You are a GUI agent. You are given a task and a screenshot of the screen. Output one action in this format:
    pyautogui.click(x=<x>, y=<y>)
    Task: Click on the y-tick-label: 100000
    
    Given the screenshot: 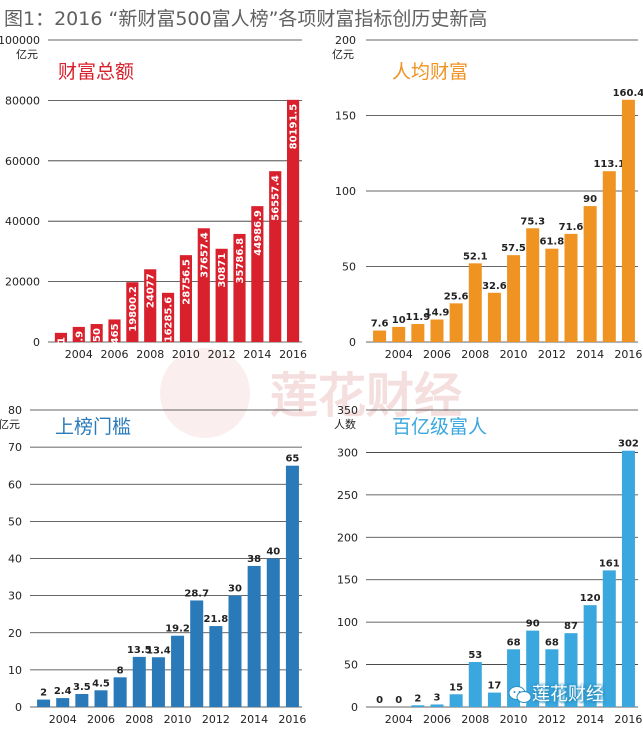 What is the action you would take?
    pyautogui.click(x=20, y=40)
    